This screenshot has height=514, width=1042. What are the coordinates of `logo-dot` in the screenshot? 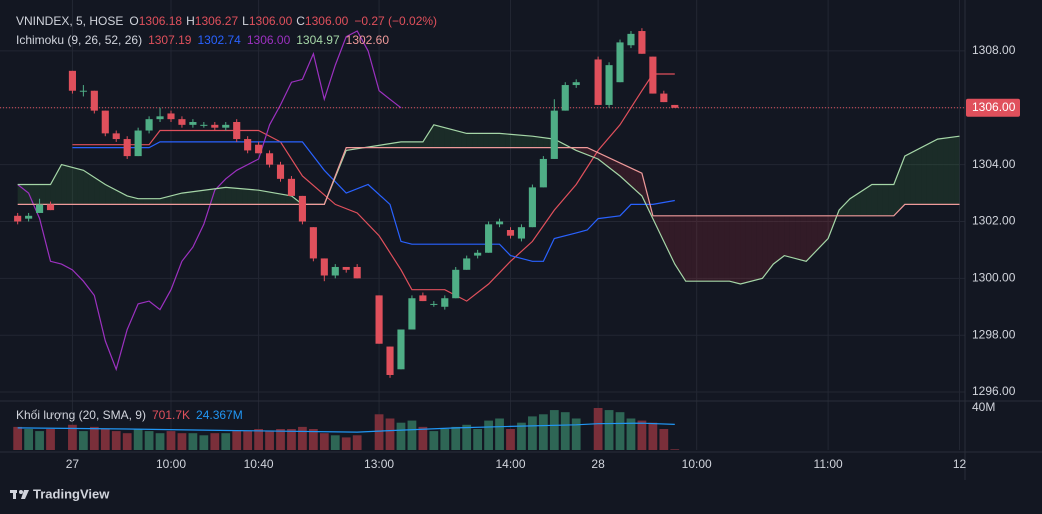 It's located at (21, 492).